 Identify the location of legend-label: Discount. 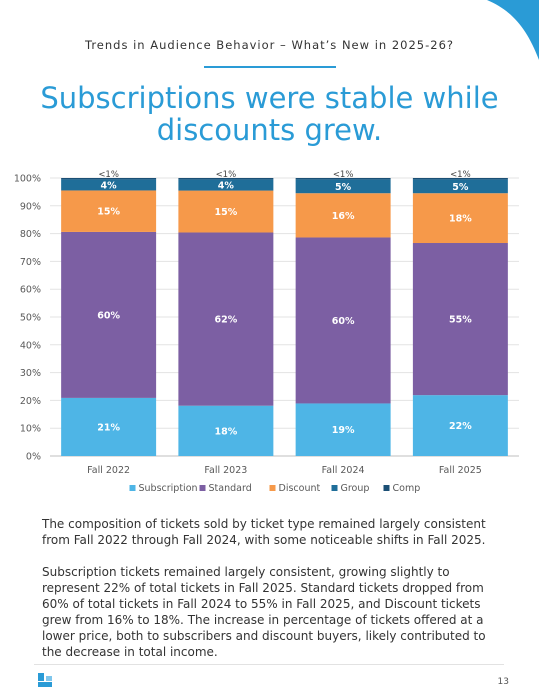
(300, 488).